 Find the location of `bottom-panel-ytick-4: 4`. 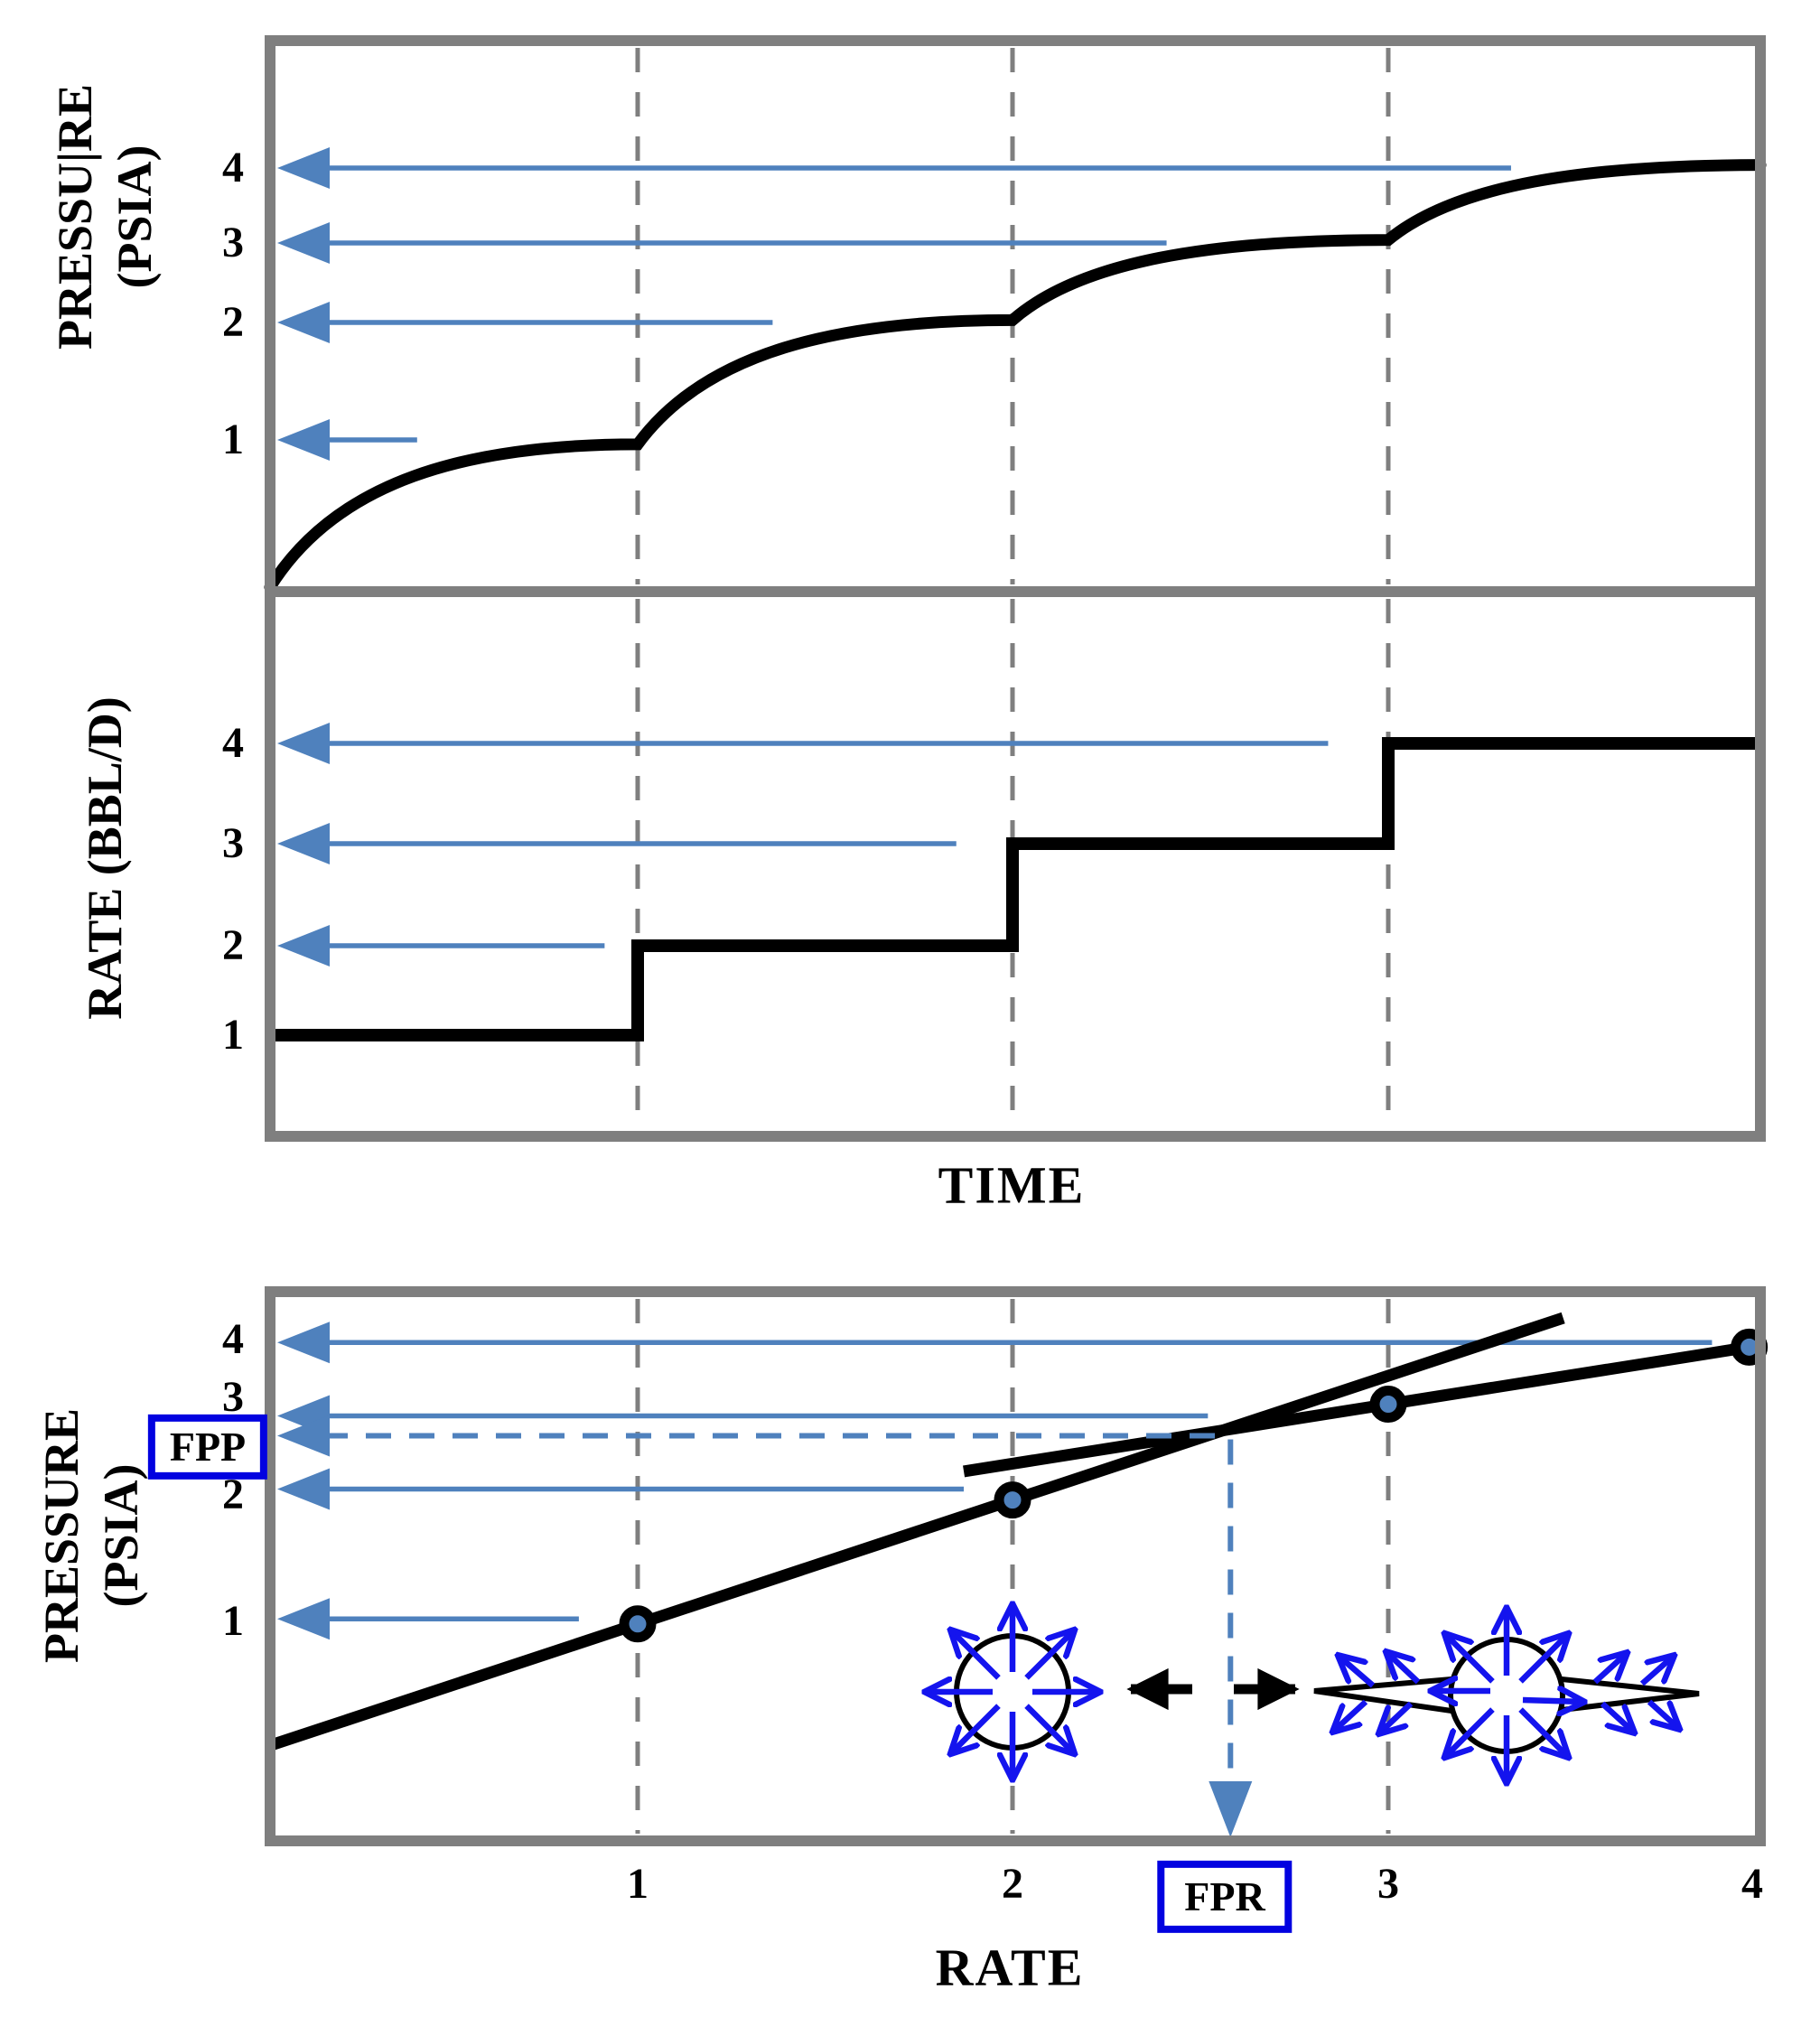

bottom-panel-ytick-4: 4 is located at coordinates (233, 1339).